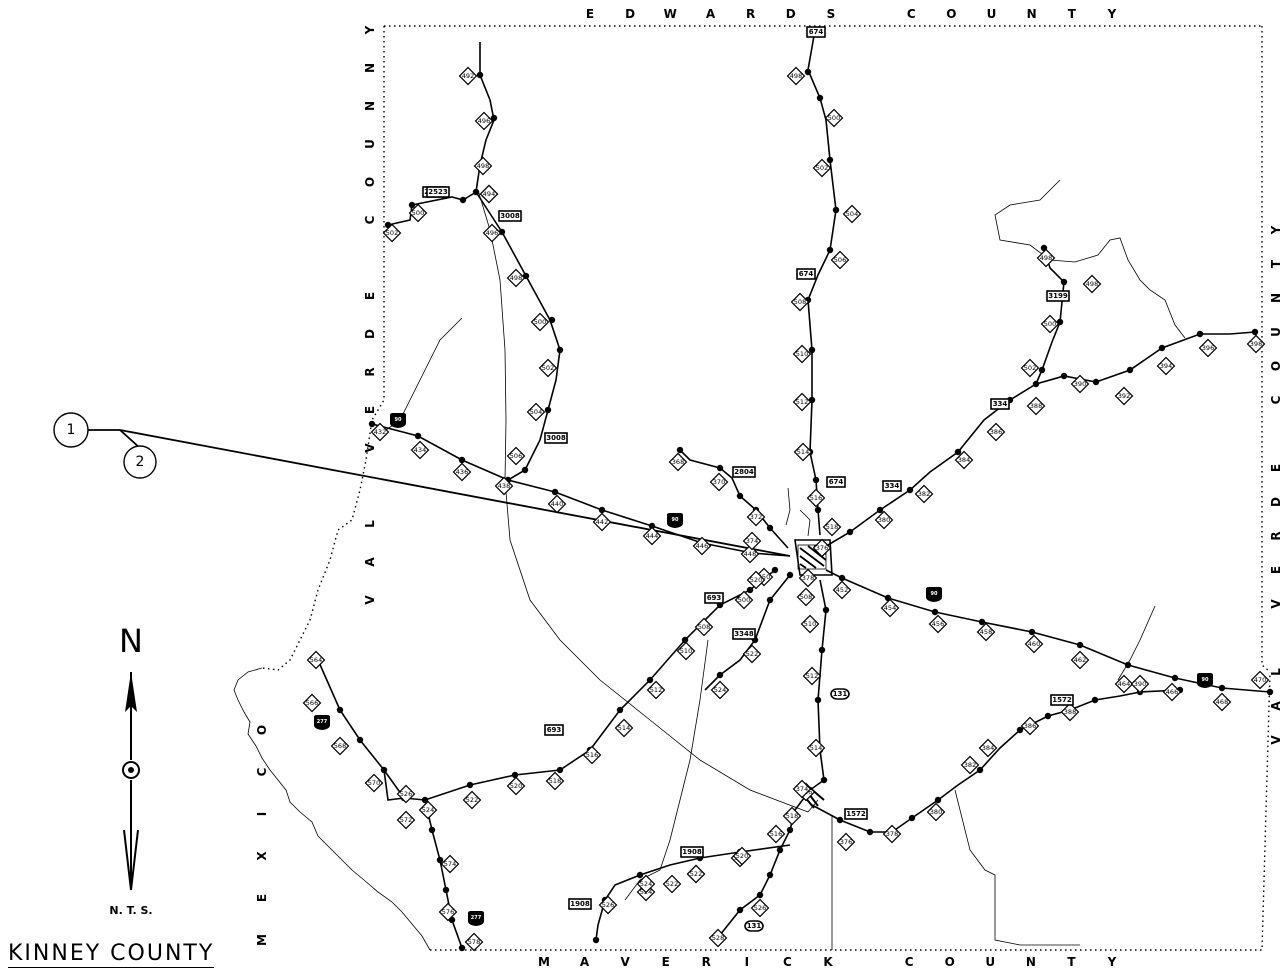  Describe the element at coordinates (964, 460) in the screenshot. I see `route-marker-label: 384` at that location.